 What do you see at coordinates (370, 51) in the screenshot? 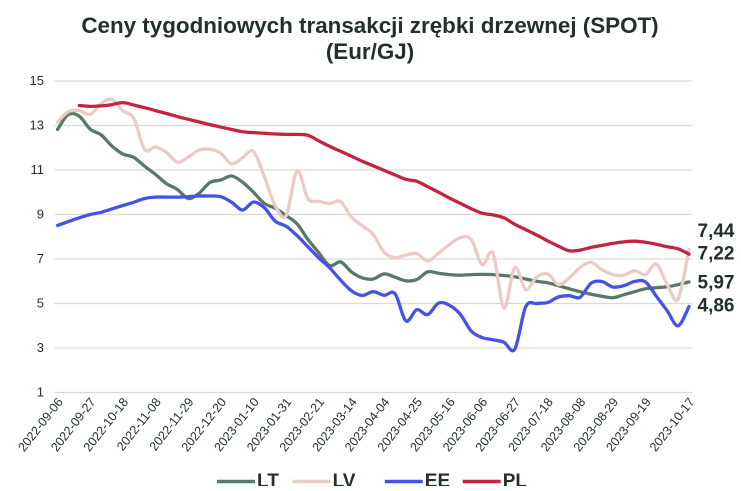
I see `svg-text: (Eur/GJ)` at bounding box center [370, 51].